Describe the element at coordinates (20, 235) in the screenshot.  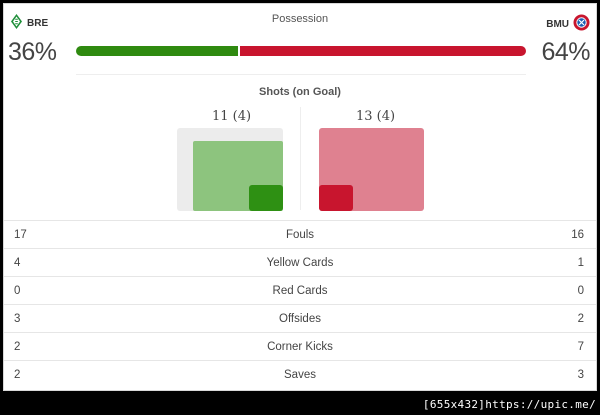
I see `home-stat-value: 17` at that location.